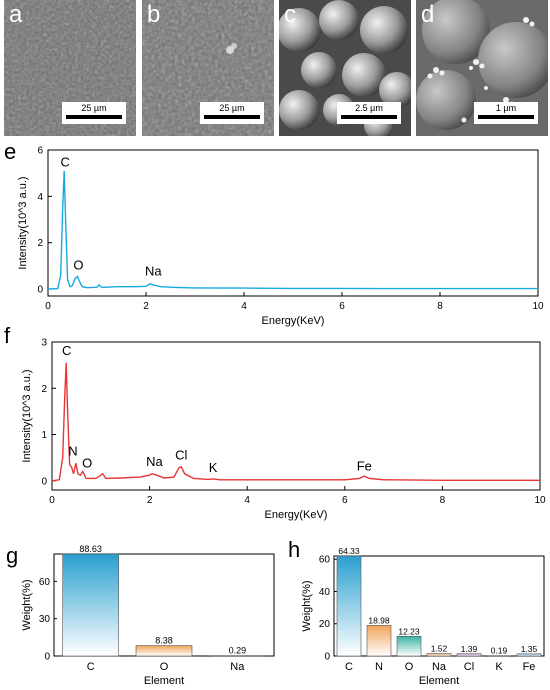 The height and width of the screenshot is (690, 550). Describe the element at coordinates (325, 624) in the screenshot. I see `y-tick-label: 20` at that location.